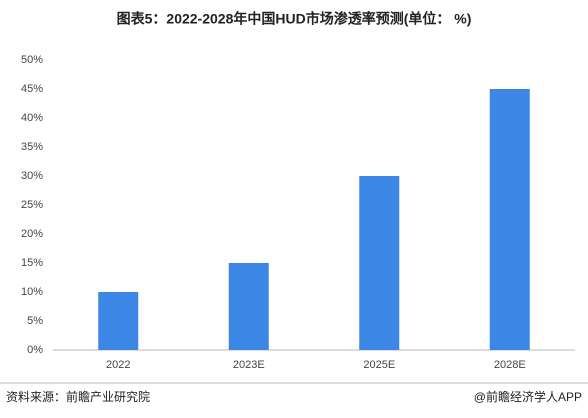 The width and height of the screenshot is (588, 418). I want to click on x-tick-label: 2023E, so click(249, 365).